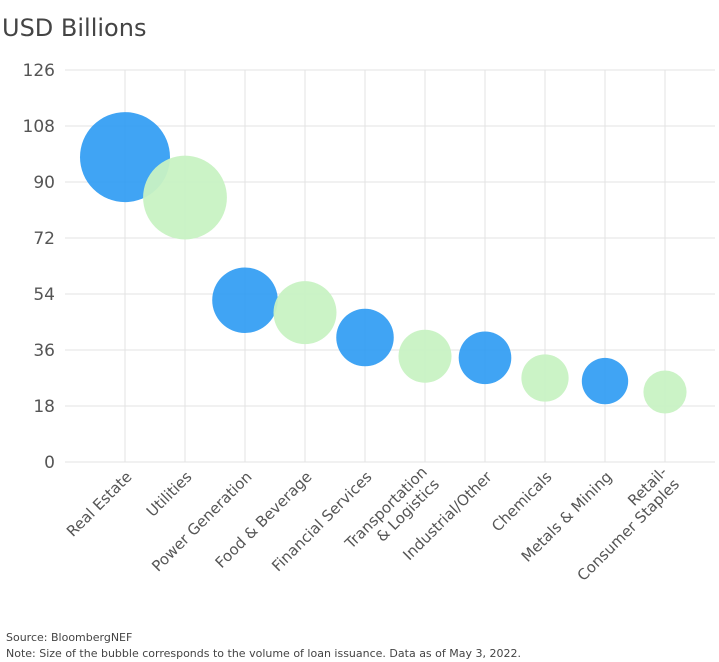 The height and width of the screenshot is (662, 719). Describe the element at coordinates (74, 28) in the screenshot. I see `y-axis-title: USD Billions` at that location.